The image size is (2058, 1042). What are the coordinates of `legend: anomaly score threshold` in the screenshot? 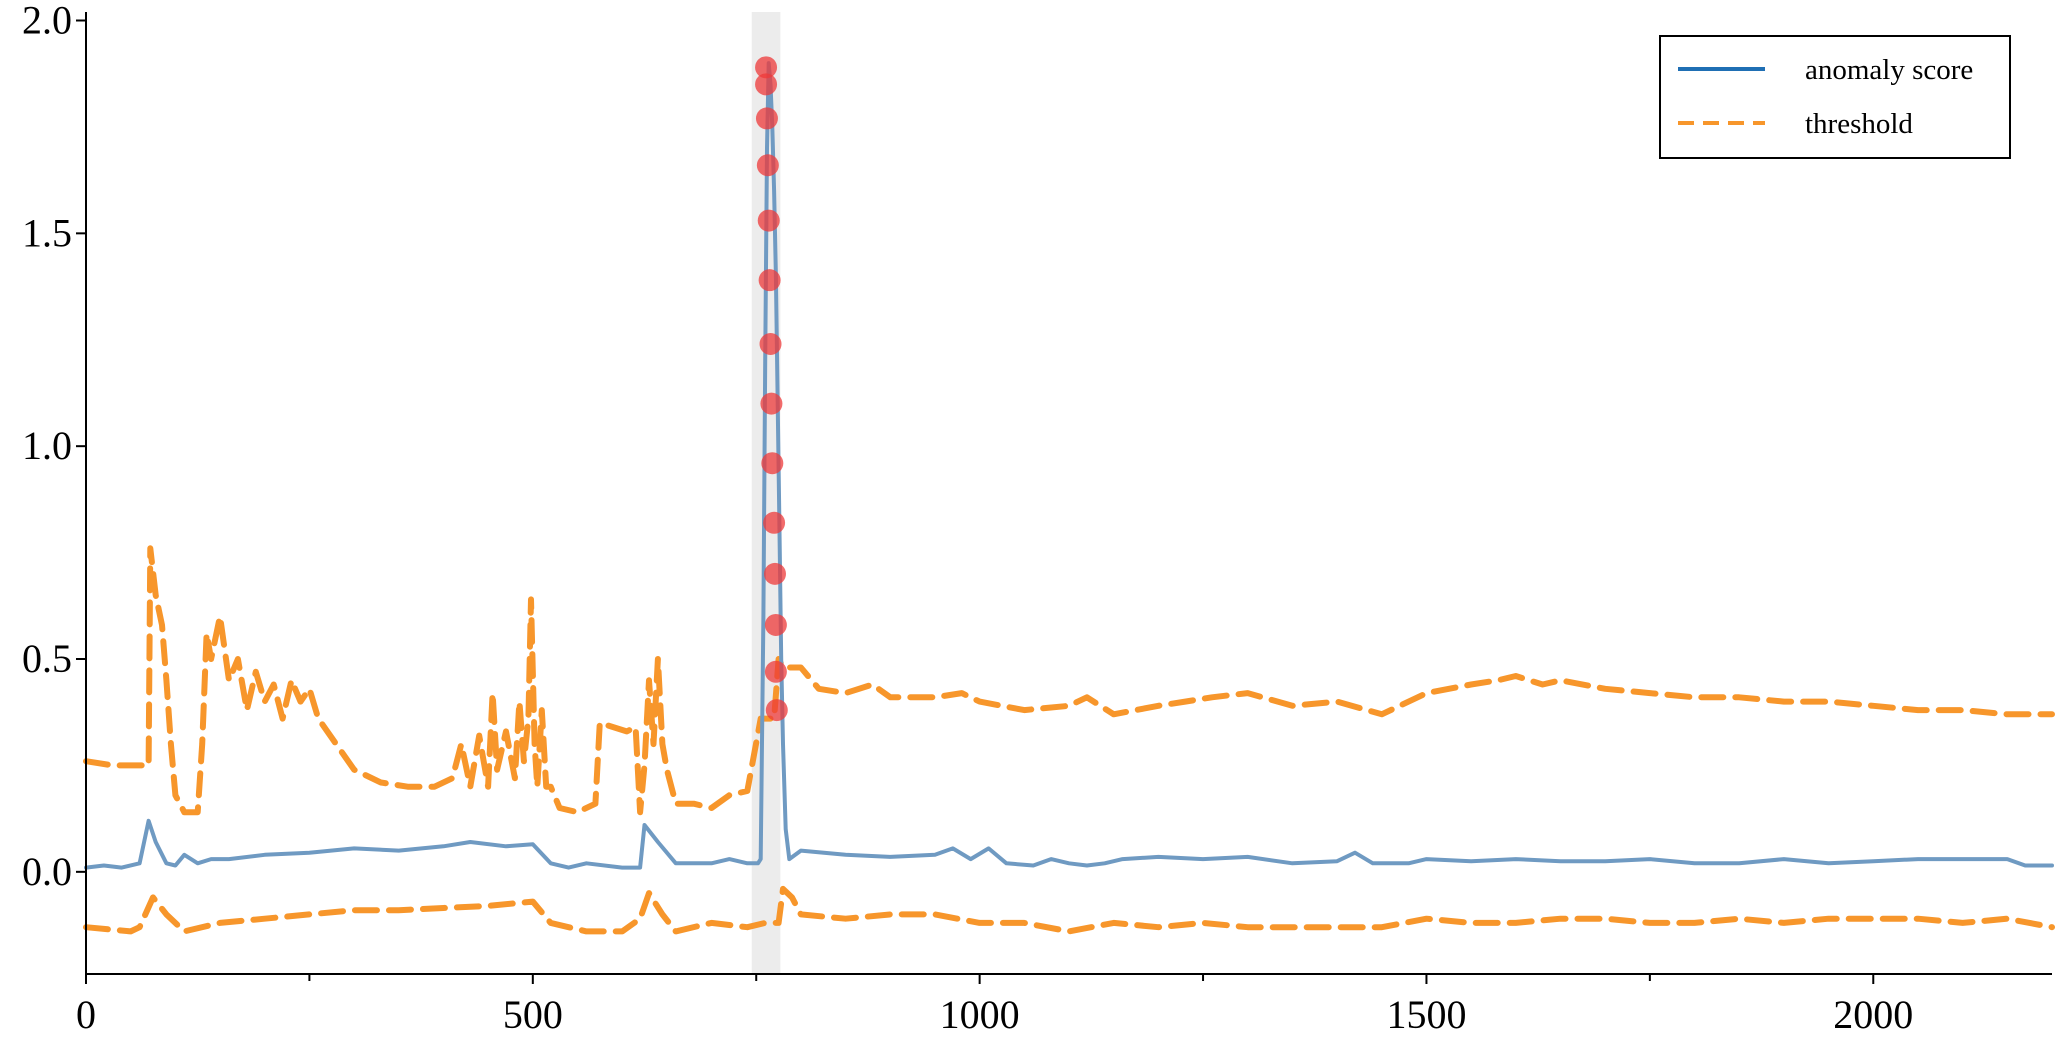 It's located at (1835, 97).